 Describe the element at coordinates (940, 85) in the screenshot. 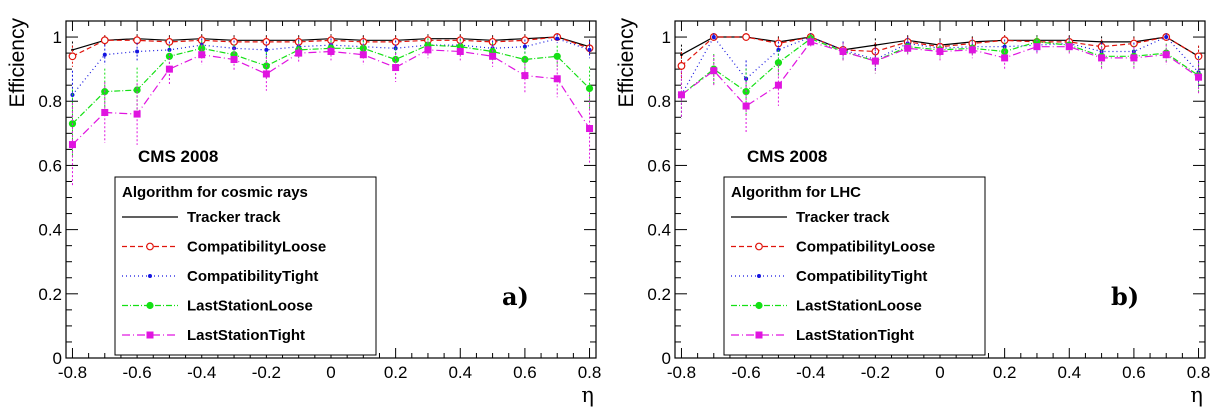

I see `series-laststationtight` at that location.